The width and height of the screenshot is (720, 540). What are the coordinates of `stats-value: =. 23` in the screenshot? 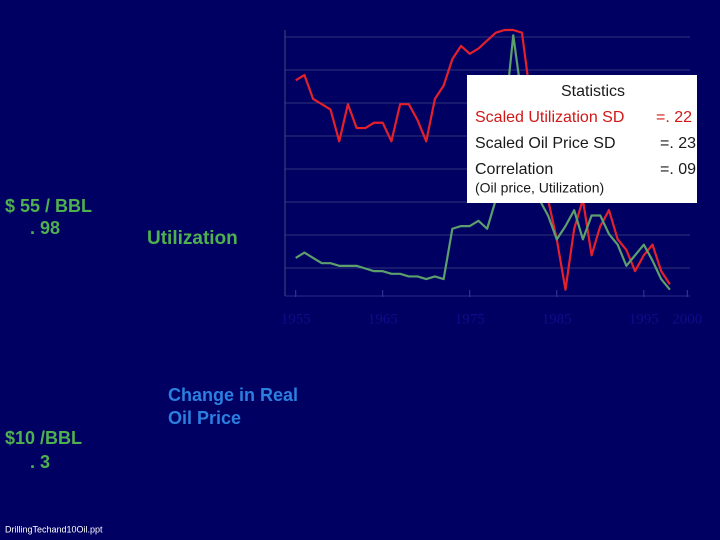 It's located at (678, 143).